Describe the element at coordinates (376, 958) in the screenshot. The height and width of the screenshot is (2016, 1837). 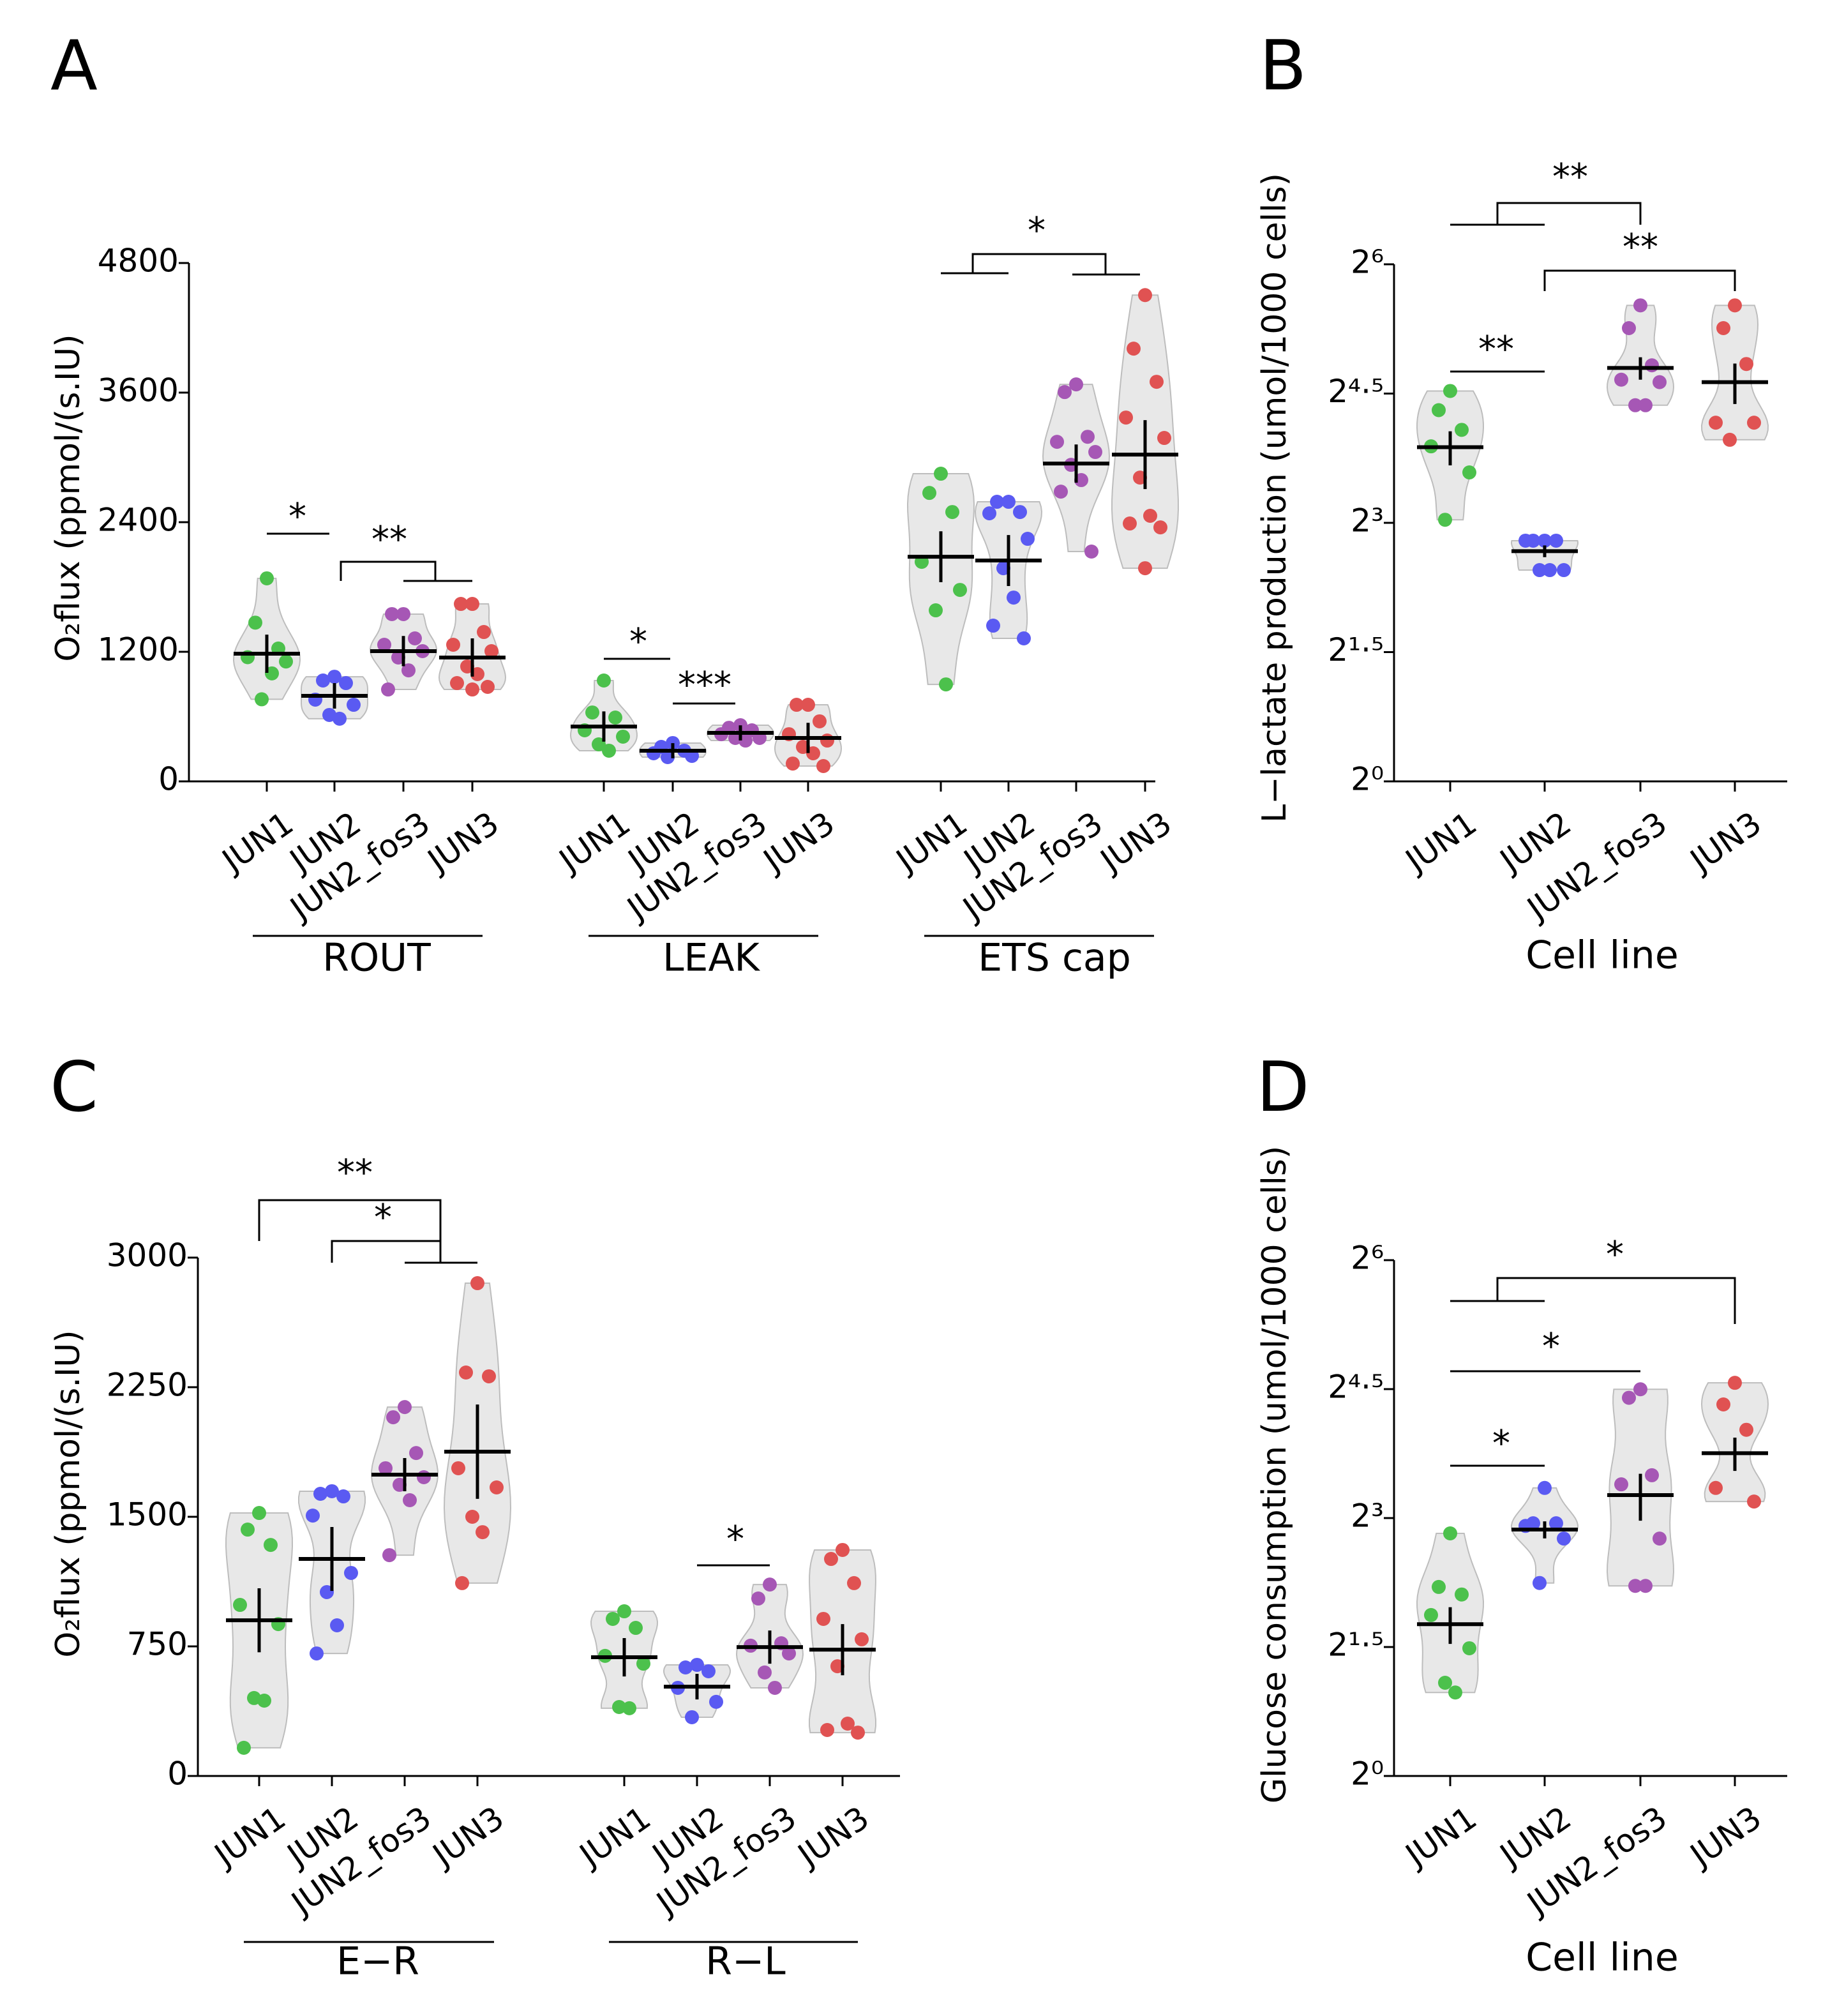
I see `group-label: ROUT` at that location.